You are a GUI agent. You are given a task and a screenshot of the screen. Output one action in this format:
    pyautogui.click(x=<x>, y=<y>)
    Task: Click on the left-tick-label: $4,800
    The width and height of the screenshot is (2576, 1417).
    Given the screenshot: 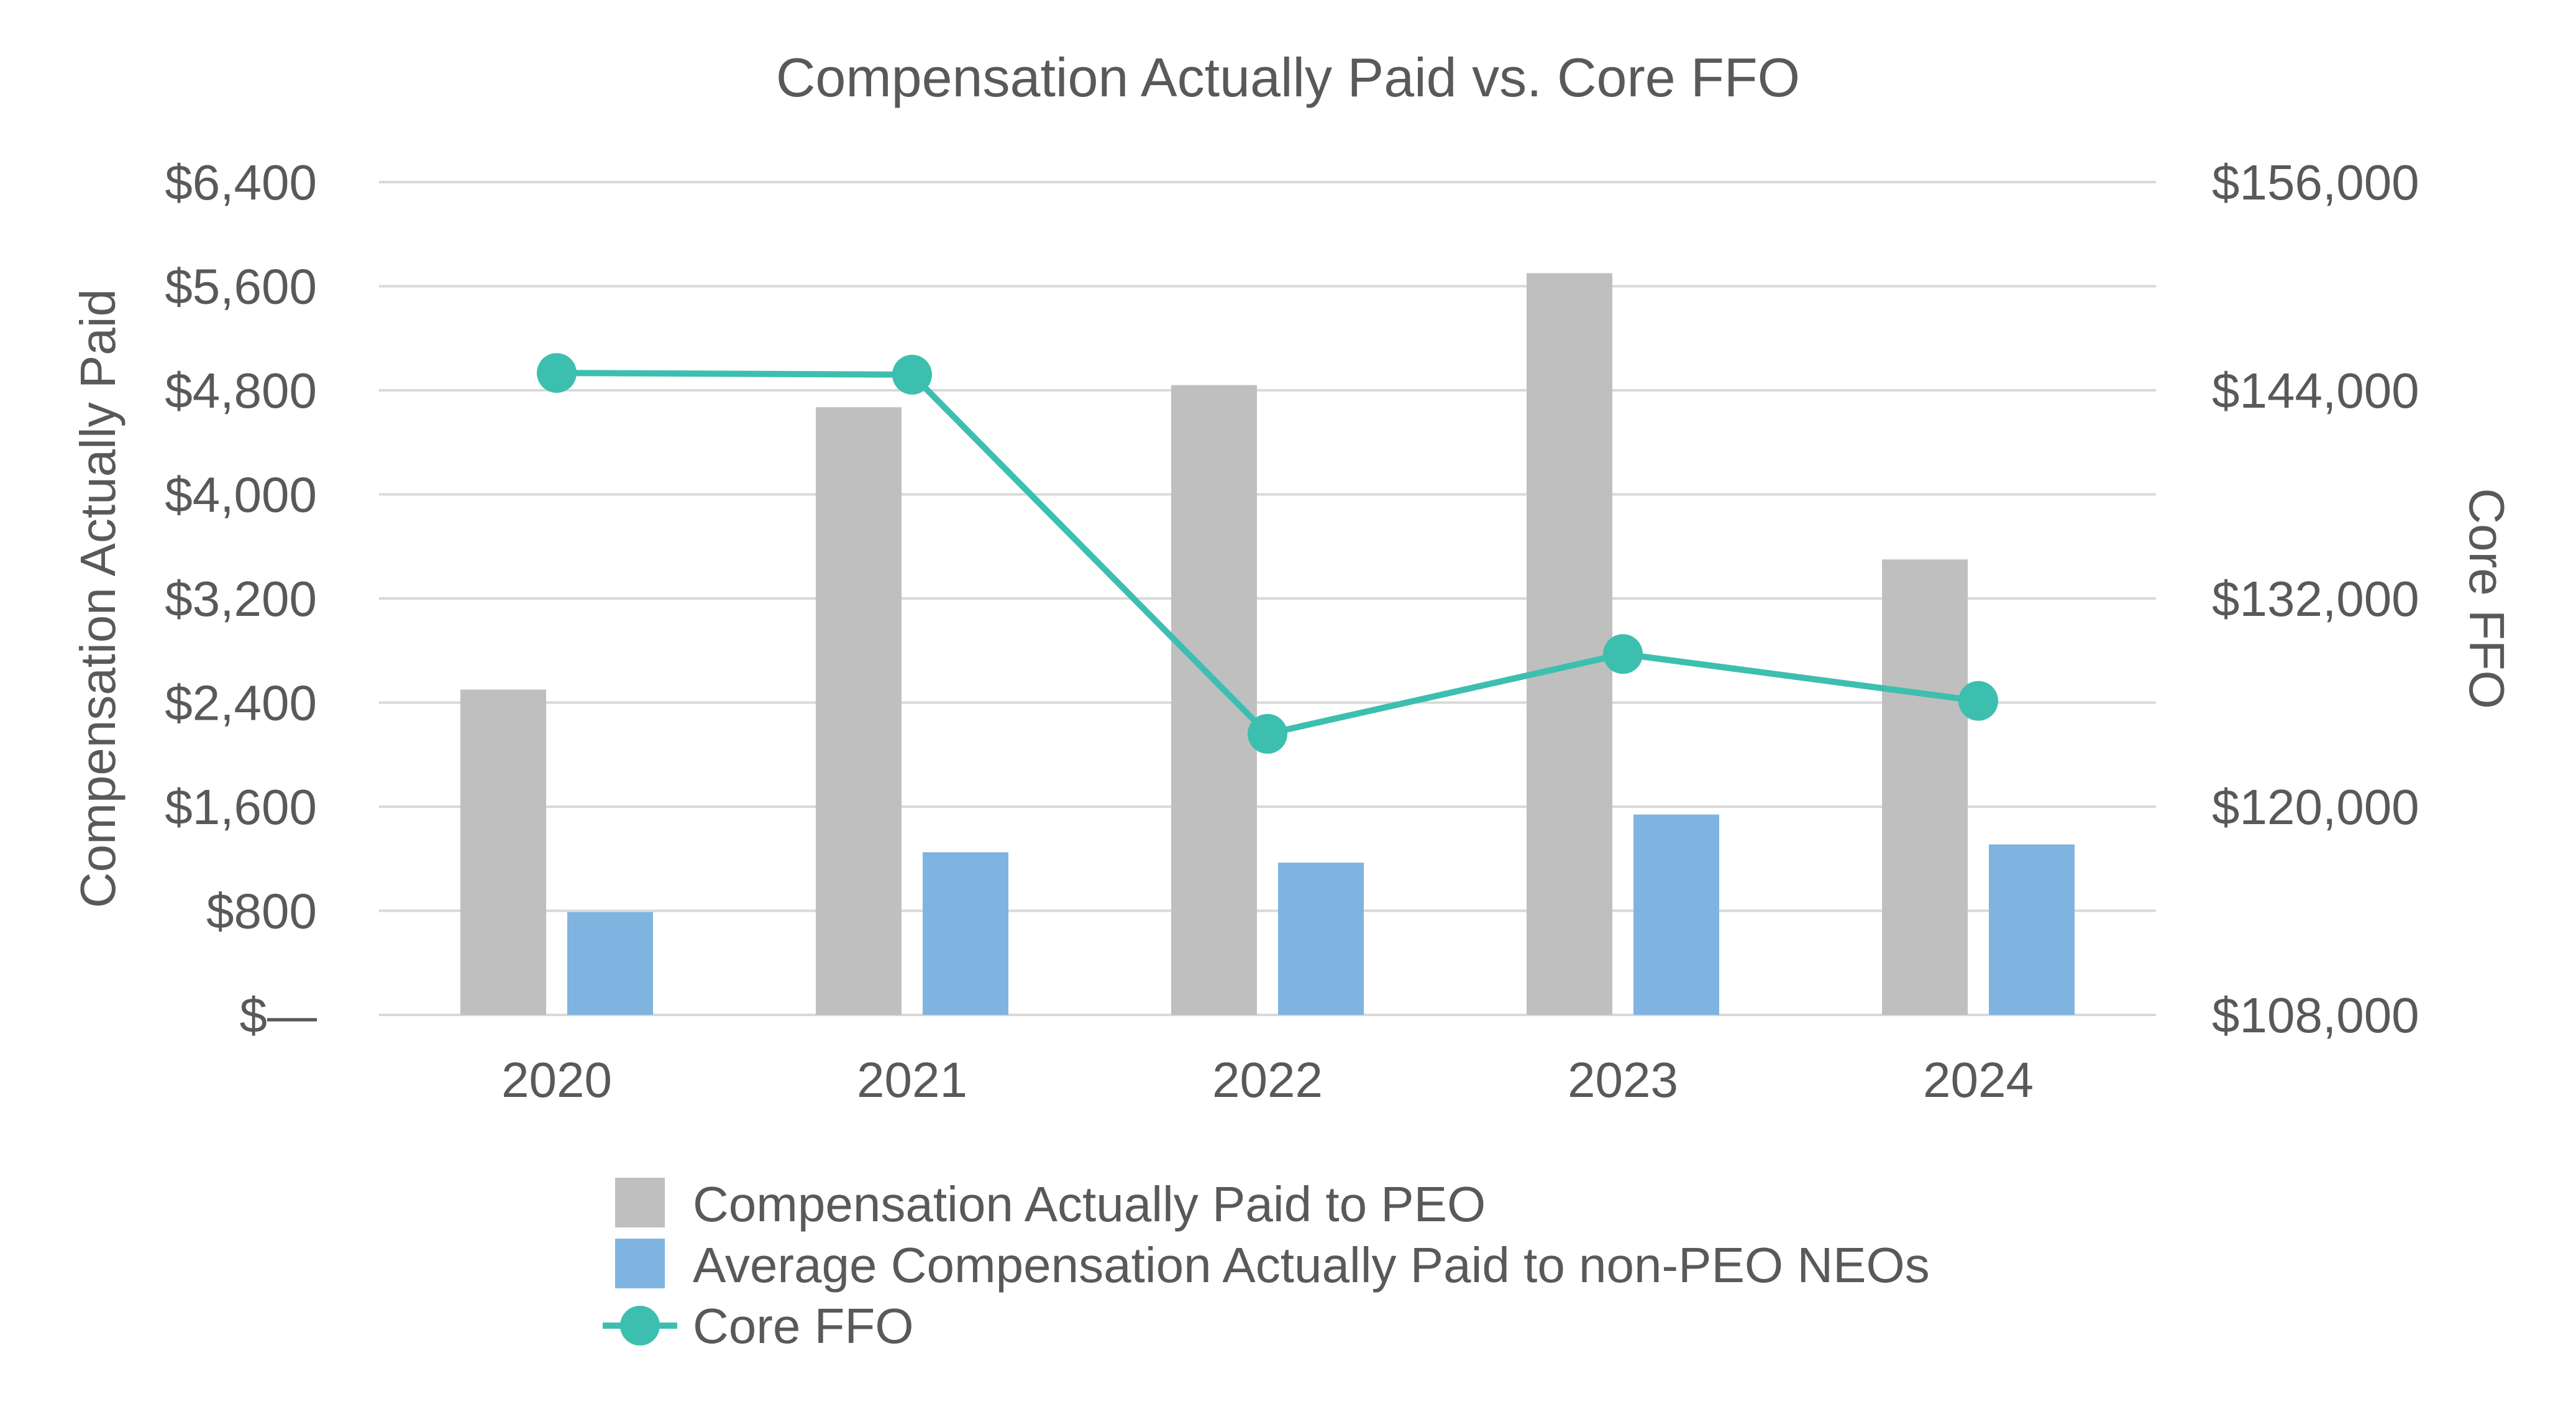 What is the action you would take?
    pyautogui.click(x=241, y=390)
    